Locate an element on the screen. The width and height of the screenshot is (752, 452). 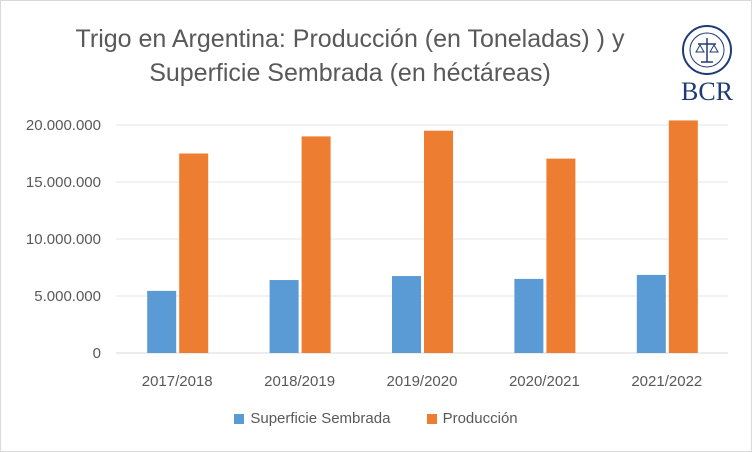
x-tick-label: 2017/2018 is located at coordinates (177, 381).